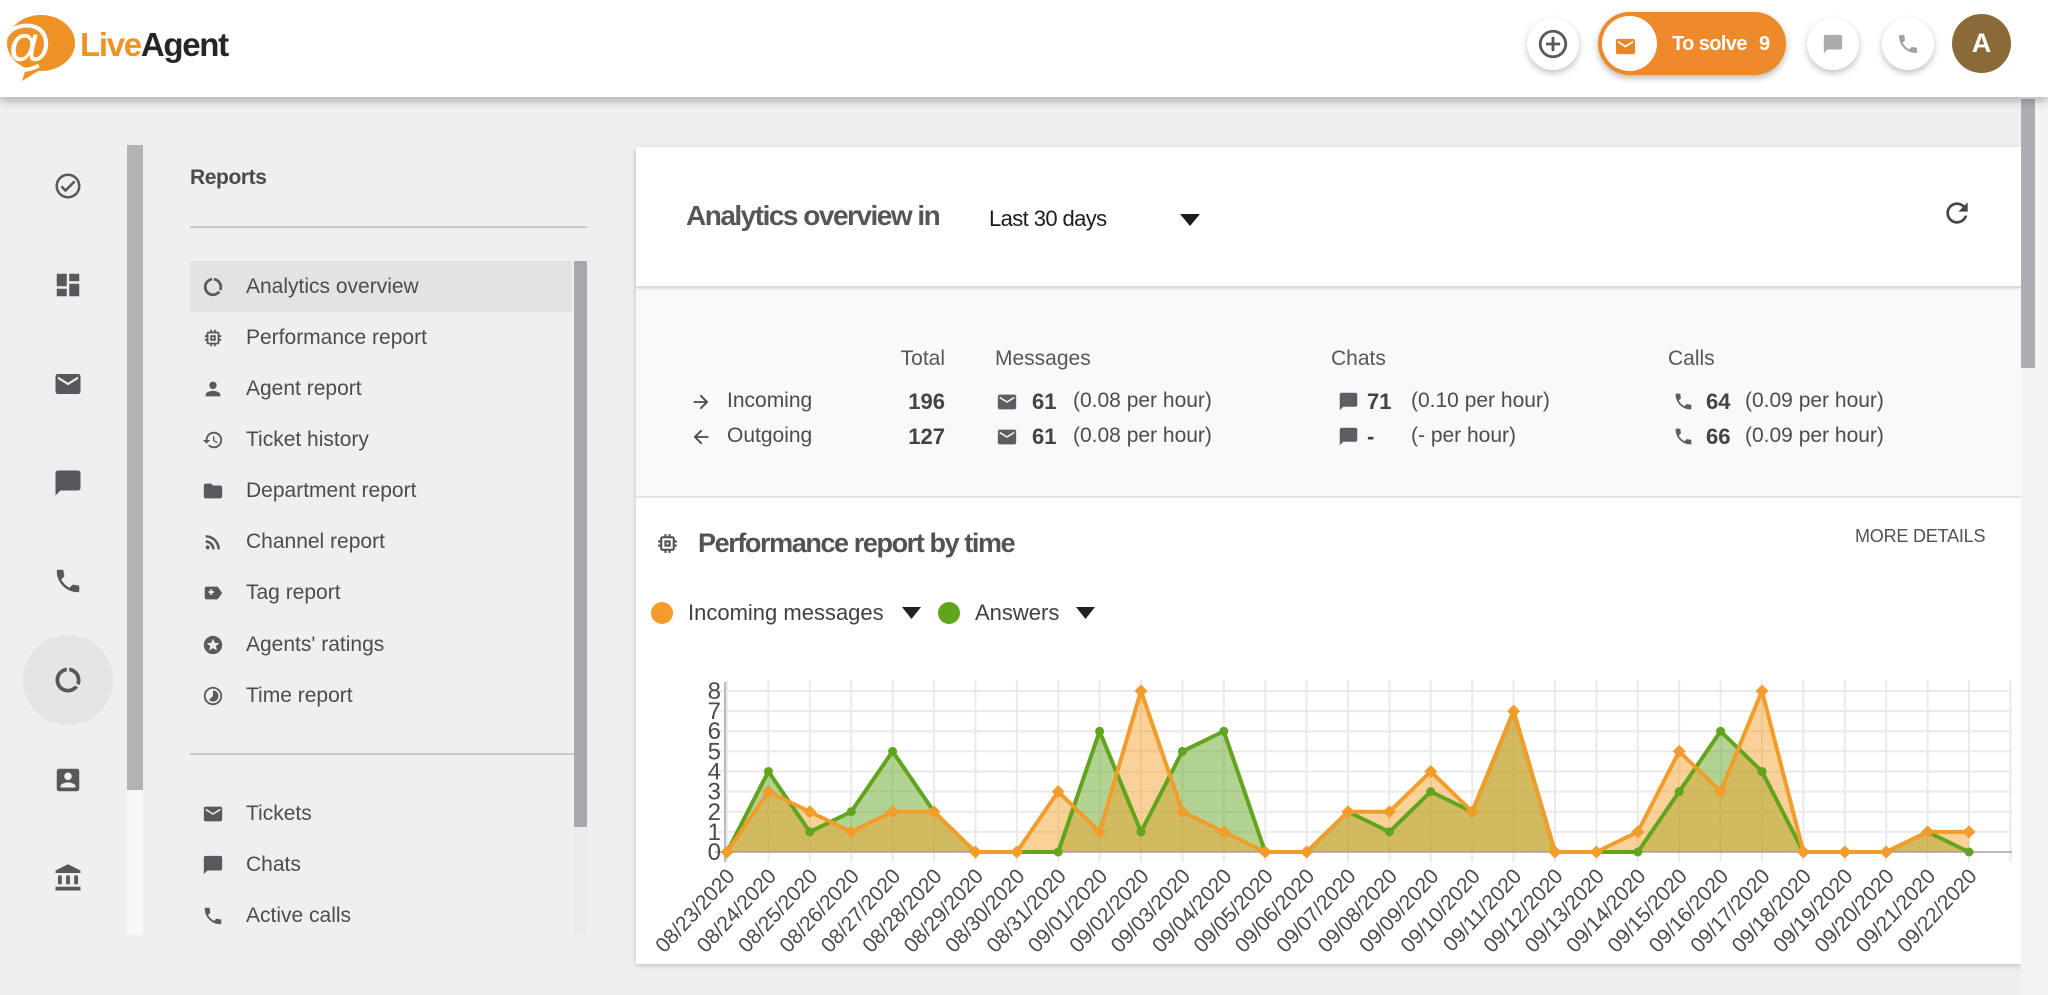 The image size is (2048, 995). I want to click on svg-text: 6, so click(714, 731).